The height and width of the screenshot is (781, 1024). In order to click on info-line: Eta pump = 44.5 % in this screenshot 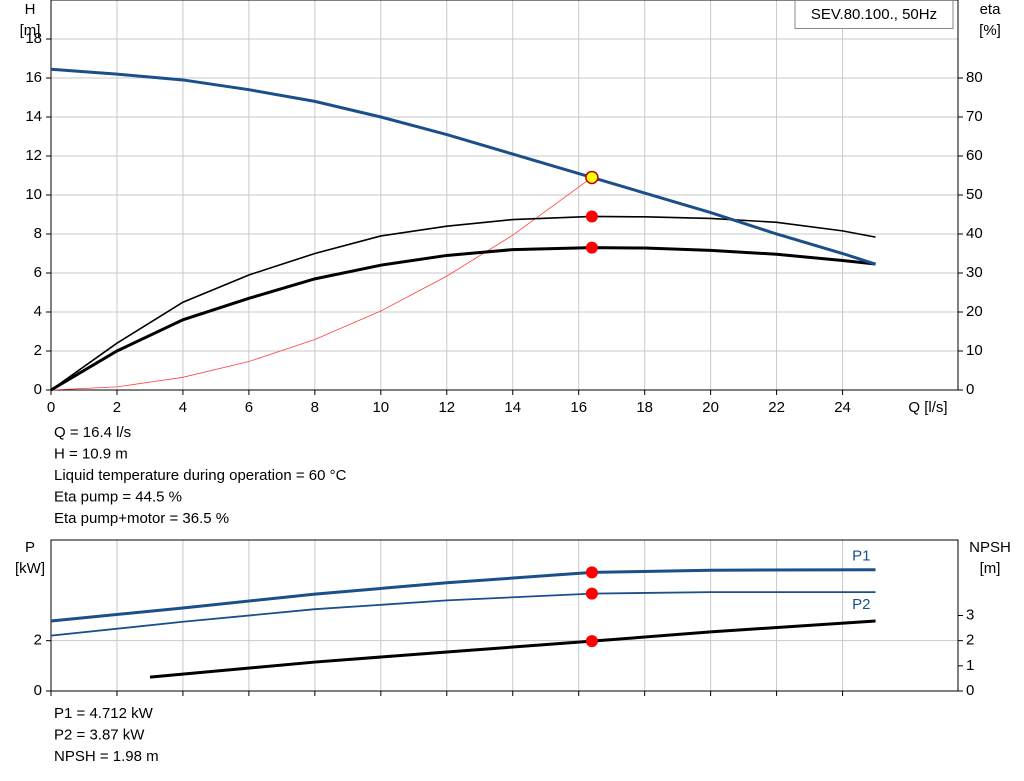, I will do `click(118, 496)`.